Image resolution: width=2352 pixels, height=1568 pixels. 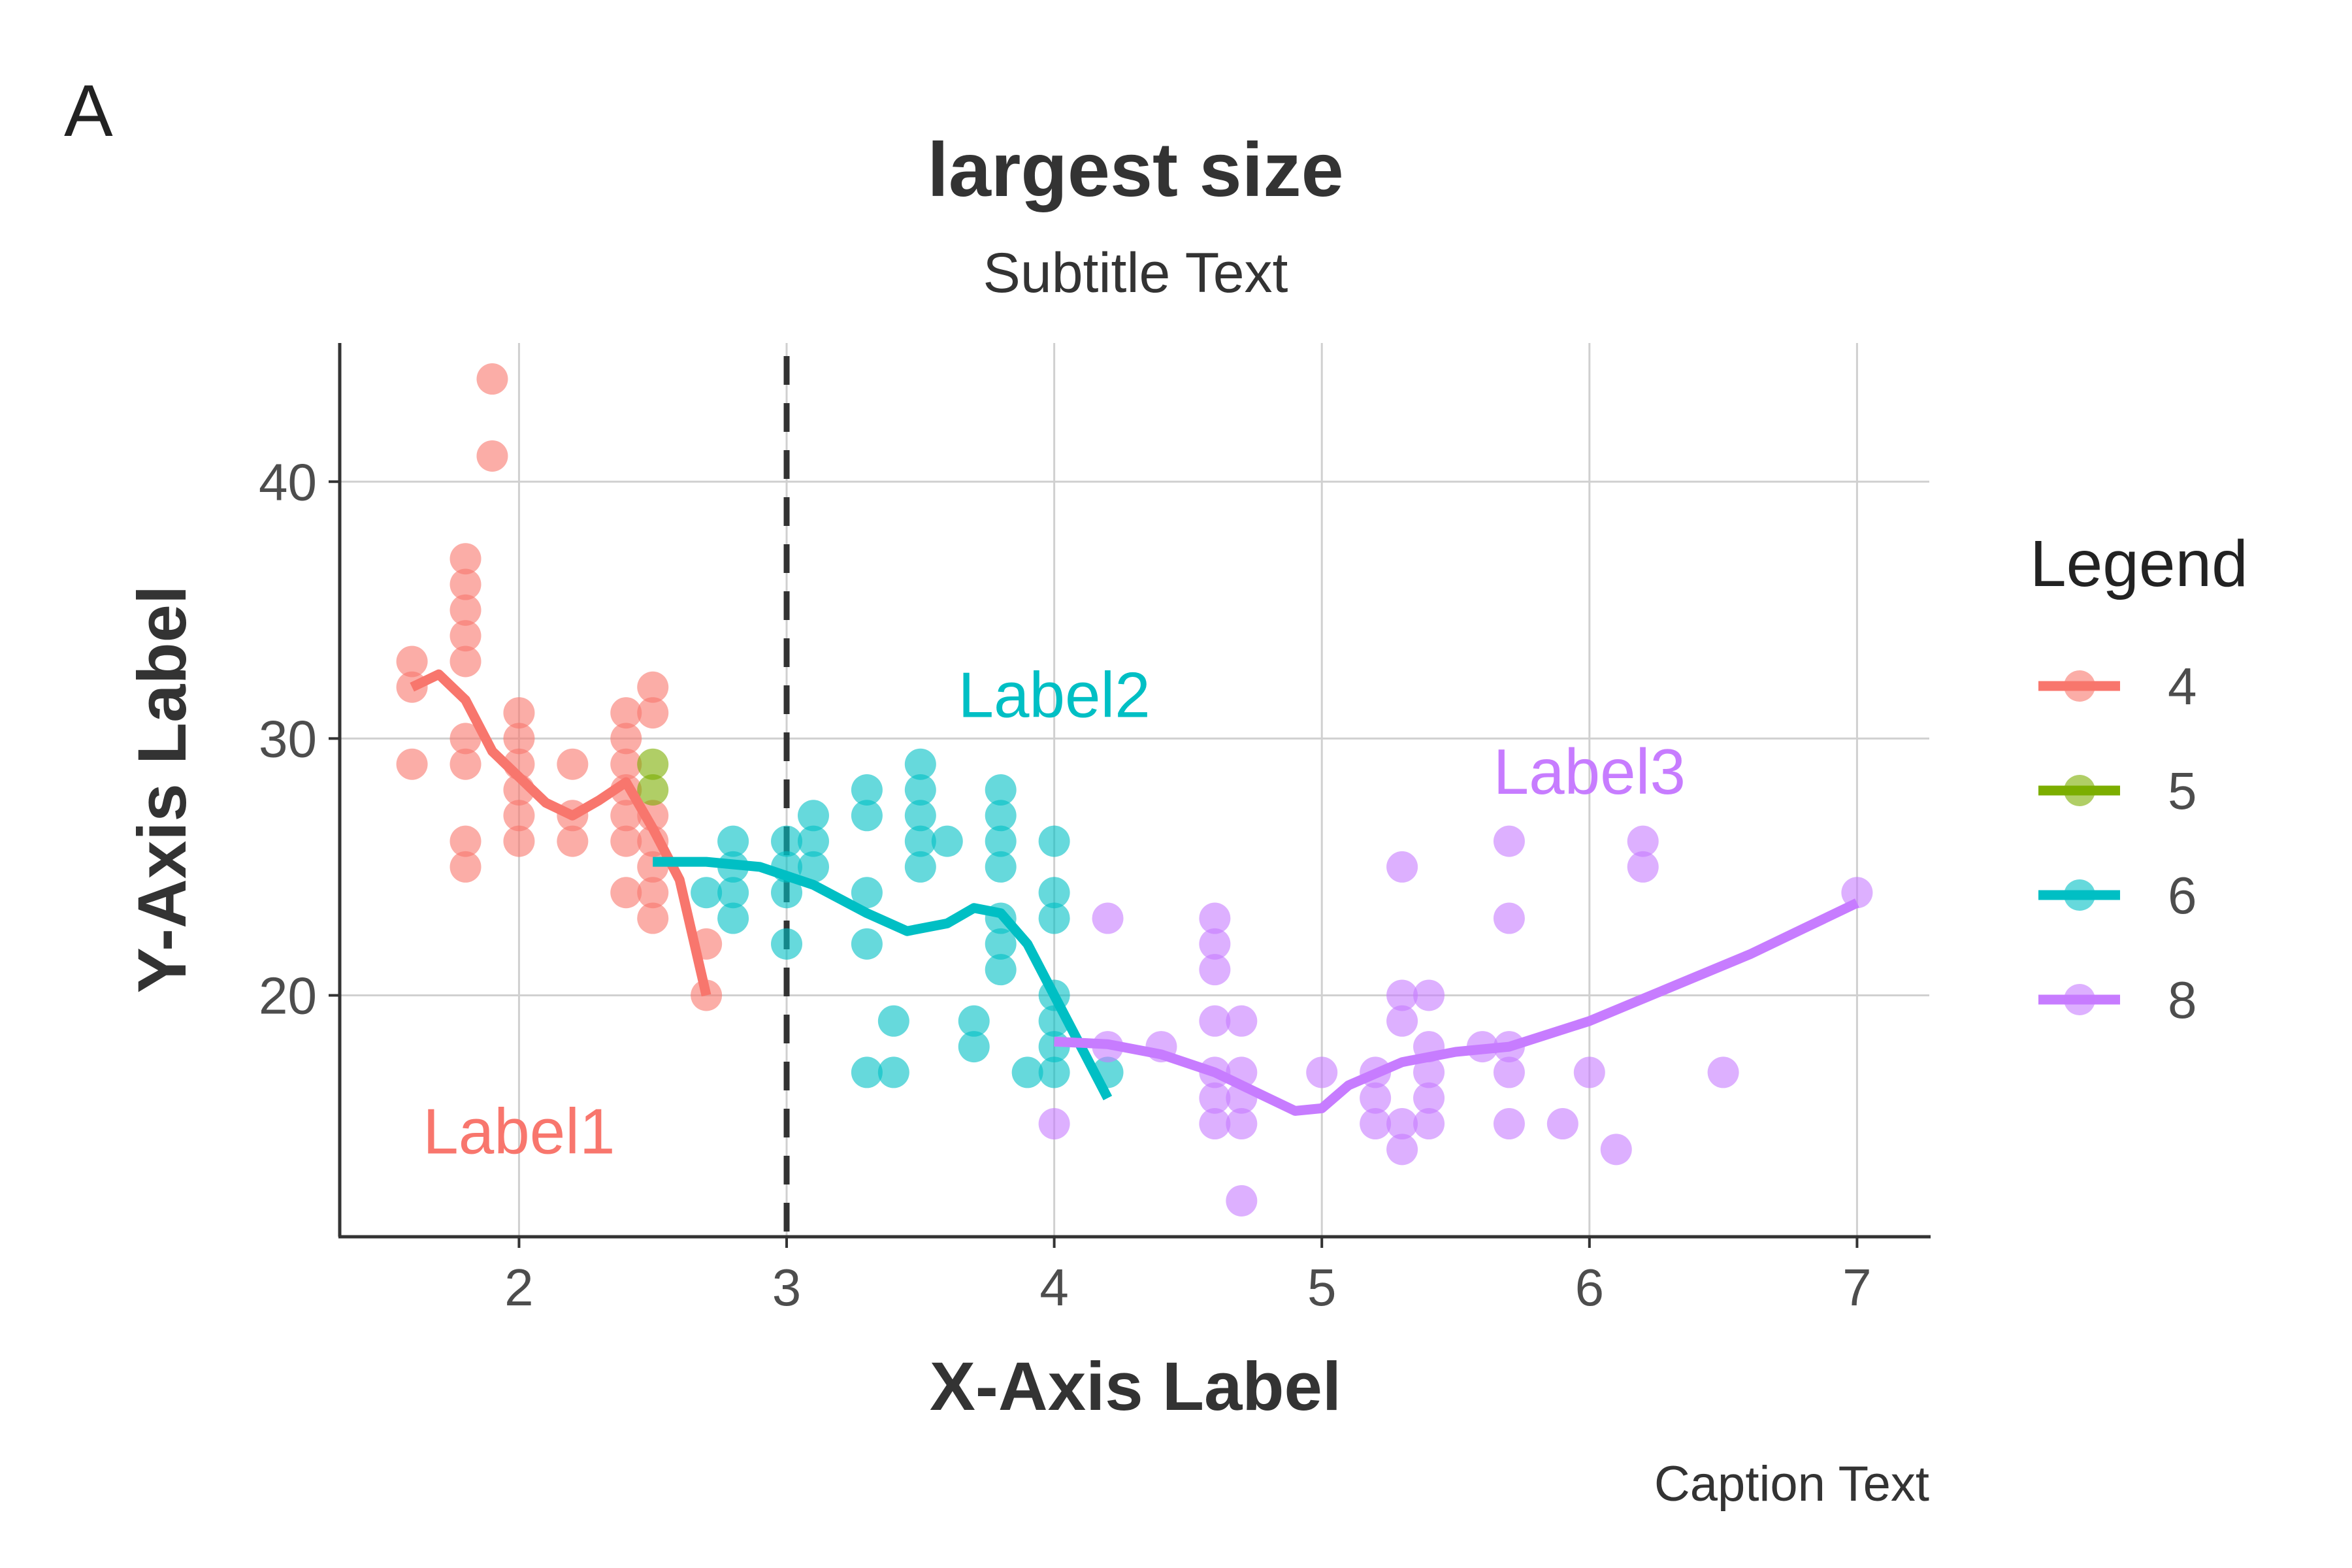 I want to click on x-tick-label-2: 4, so click(x=1054, y=1287).